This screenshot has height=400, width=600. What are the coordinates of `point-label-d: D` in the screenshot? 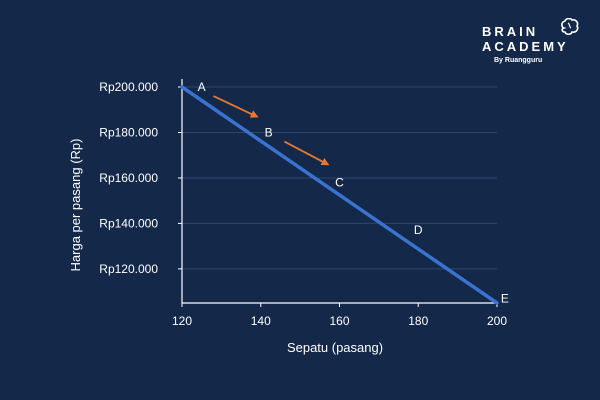 It's located at (418, 230).